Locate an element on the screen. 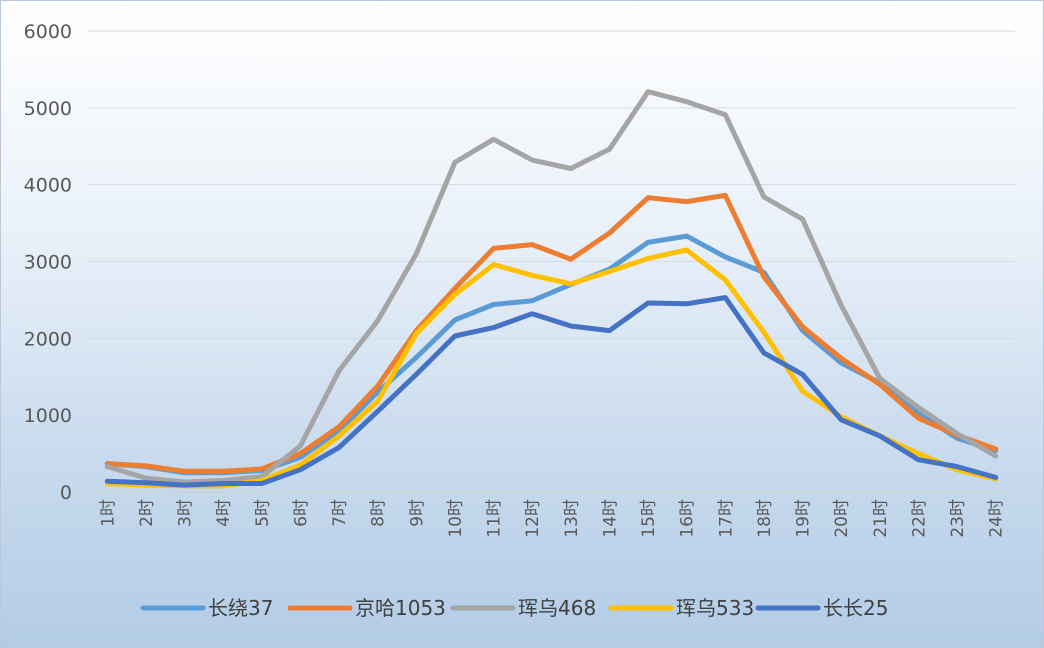 This screenshot has width=1044, height=648. x-tick-label: 7时 is located at coordinates (340, 513).